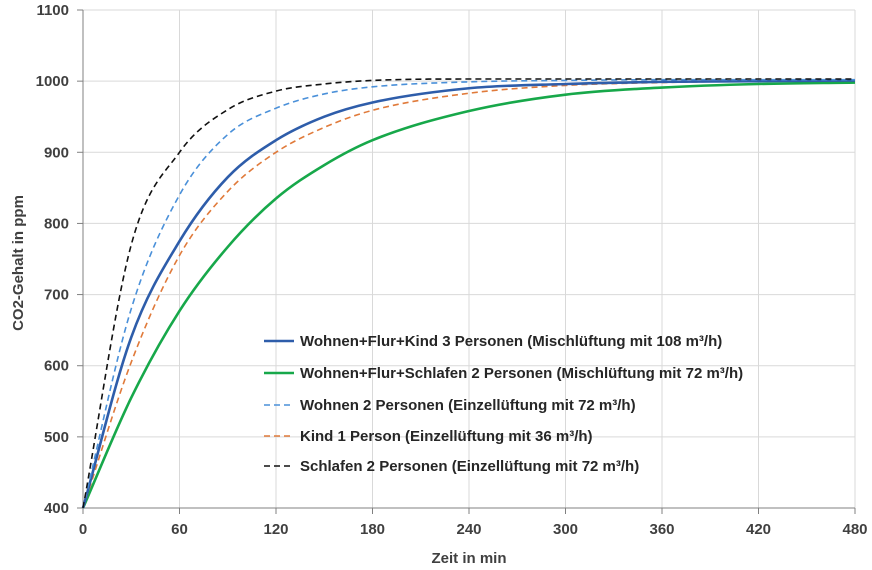  What do you see at coordinates (56, 223) in the screenshot?
I see `y-tick-label: 800` at bounding box center [56, 223].